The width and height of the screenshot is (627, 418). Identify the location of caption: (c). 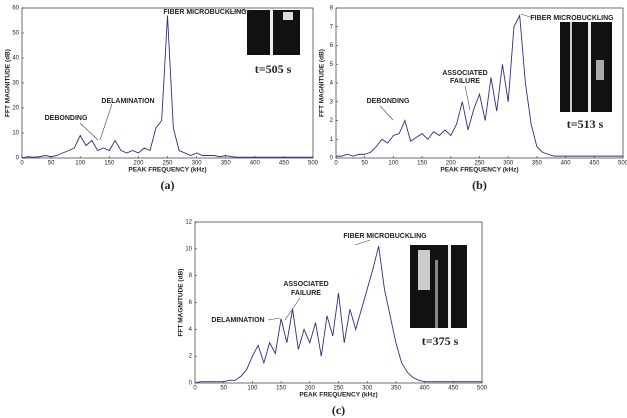
(338, 410).